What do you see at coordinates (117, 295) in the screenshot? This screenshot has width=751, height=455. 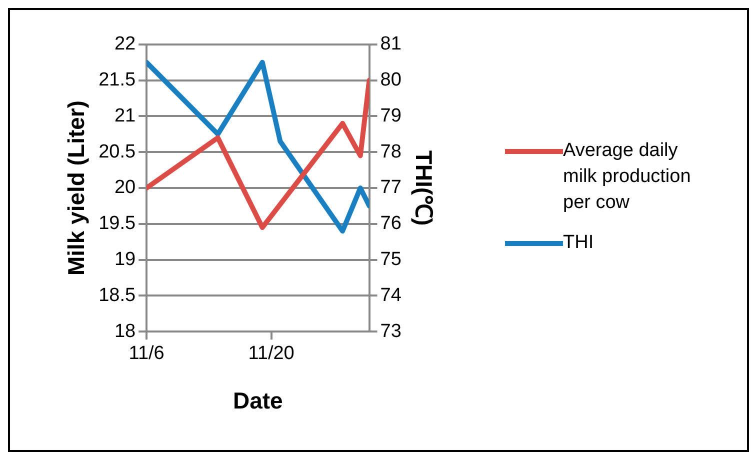 I see `y-tick-label: 18.5` at bounding box center [117, 295].